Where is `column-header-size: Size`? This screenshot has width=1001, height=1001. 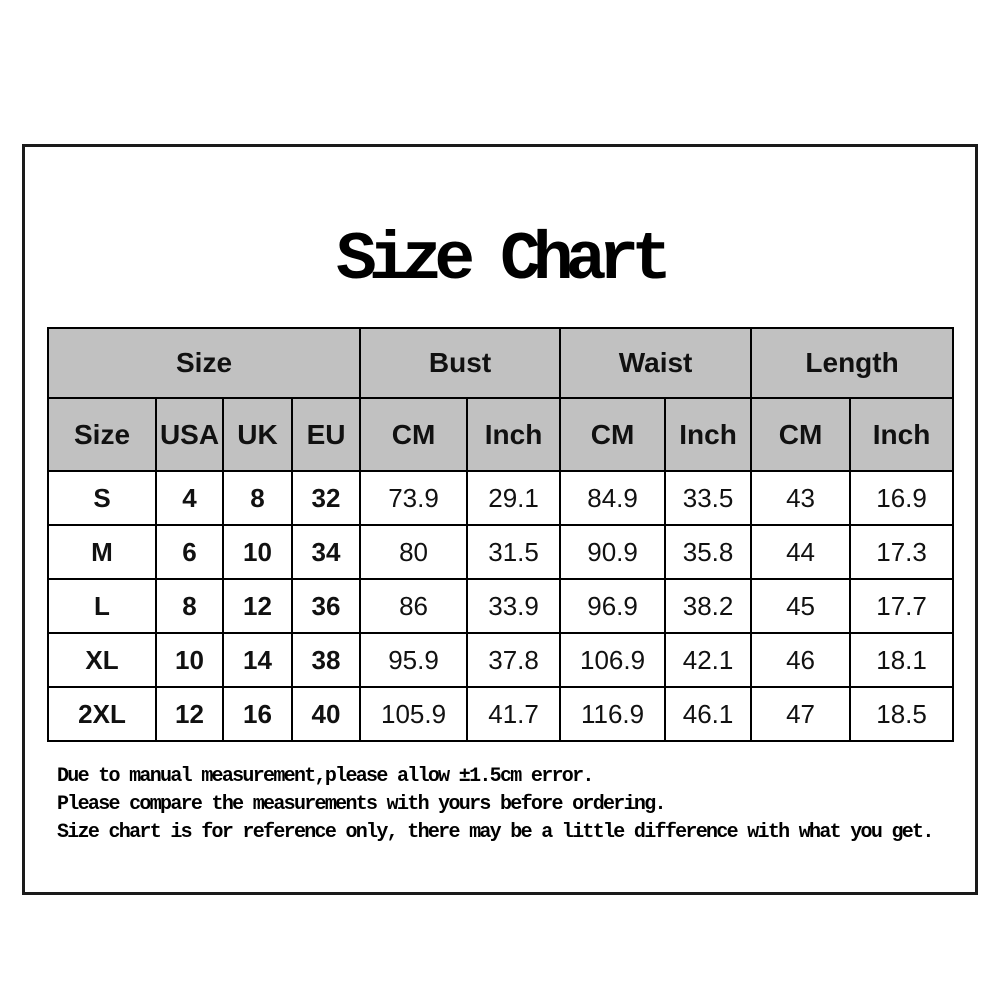 column-header-size: Size is located at coordinates (102, 434).